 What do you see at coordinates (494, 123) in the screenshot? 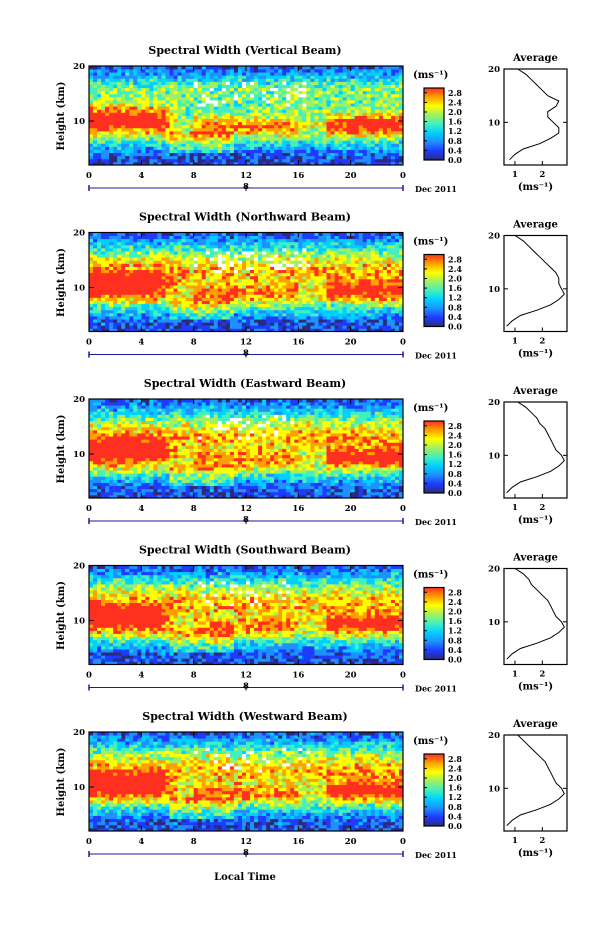
I see `avg-y-tick-label: 10` at bounding box center [494, 123].